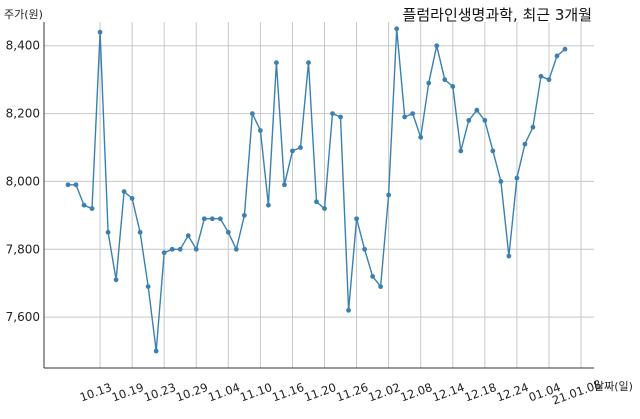 Image resolution: width=640 pixels, height=419 pixels. I want to click on x-tick-label: 11.20, so click(320, 392).